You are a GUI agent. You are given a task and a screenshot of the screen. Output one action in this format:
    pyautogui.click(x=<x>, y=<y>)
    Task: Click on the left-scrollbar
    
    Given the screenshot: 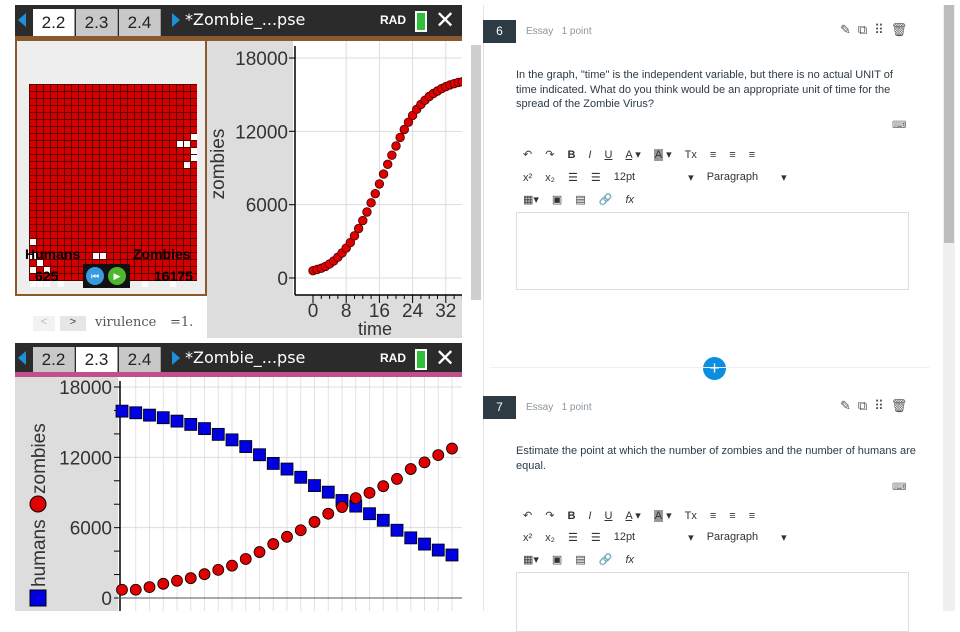 What is the action you would take?
    pyautogui.click(x=476, y=172)
    